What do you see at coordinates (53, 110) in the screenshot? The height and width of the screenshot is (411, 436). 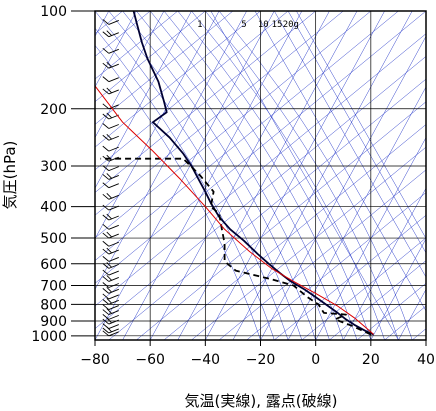 I see `y-tick-label: 200` at bounding box center [53, 110].